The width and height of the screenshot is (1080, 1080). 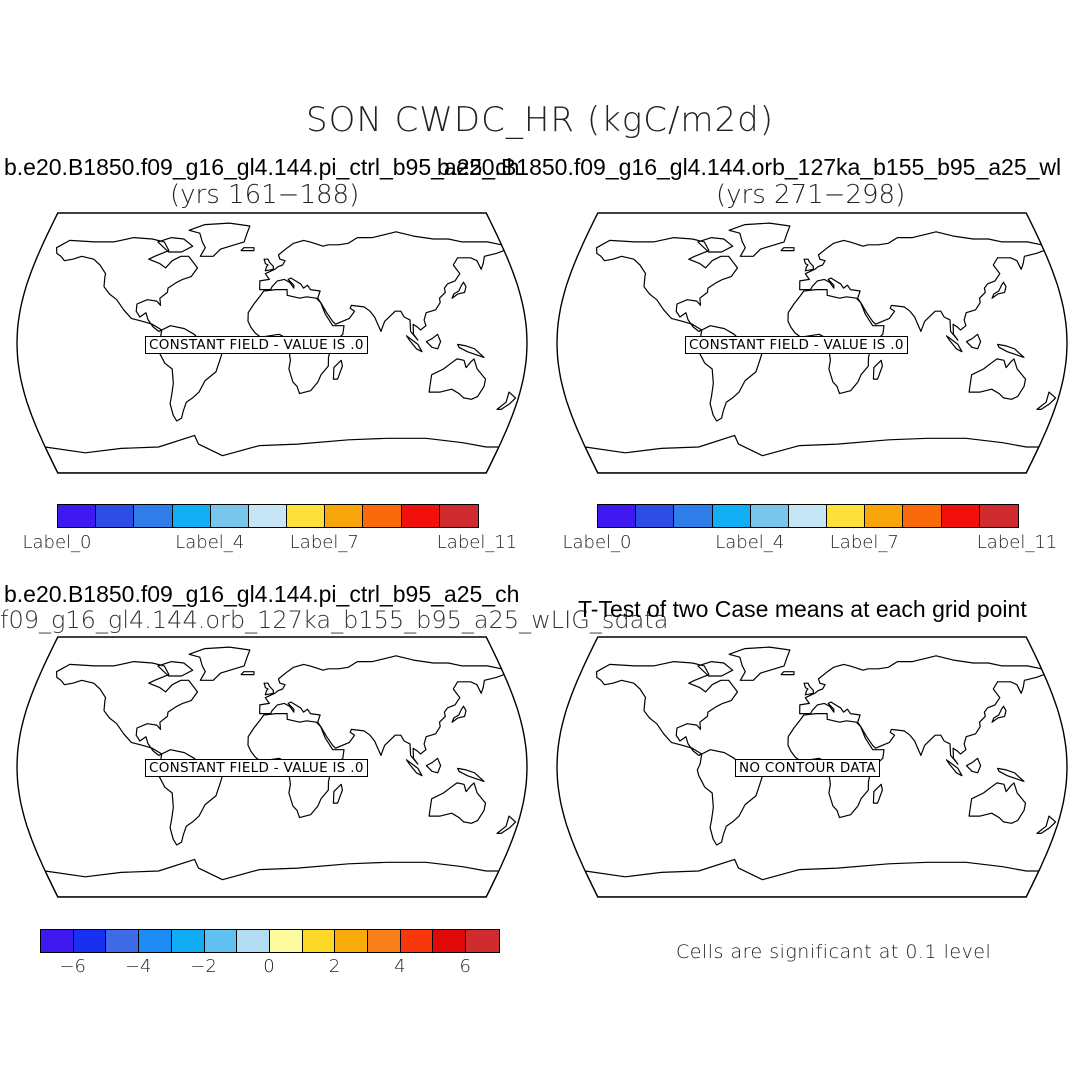 I want to click on colorbar-case1, so click(x=268, y=516).